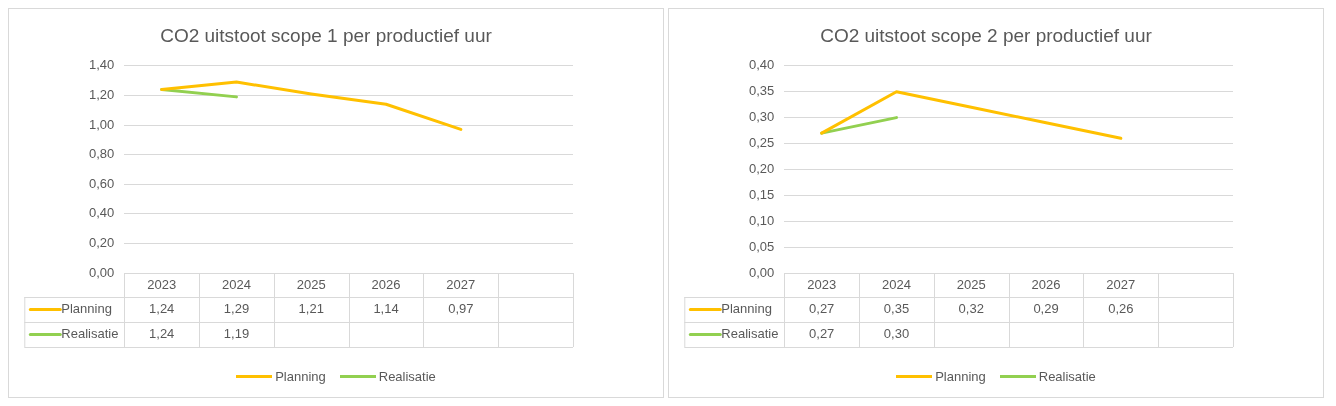  I want to click on data-label: 0,29, so click(1046, 309).